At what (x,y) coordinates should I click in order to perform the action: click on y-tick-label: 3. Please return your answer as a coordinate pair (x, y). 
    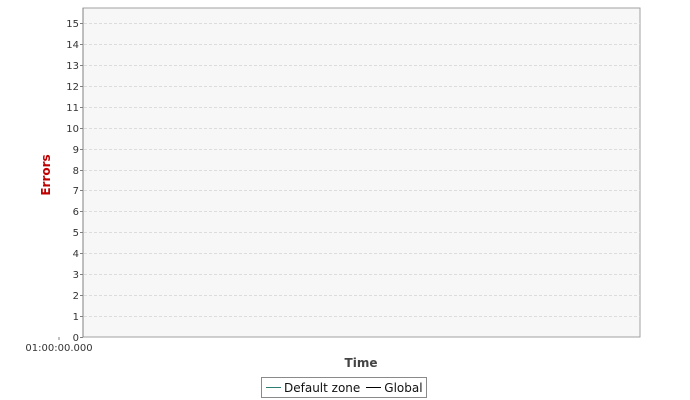
    Looking at the image, I should click on (76, 275).